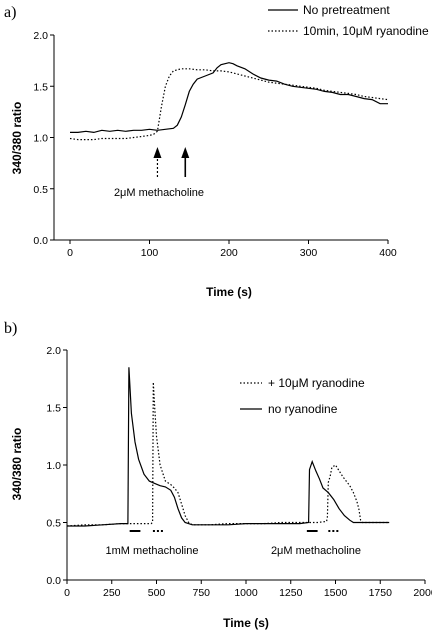 The width and height of the screenshot is (432, 640). Describe the element at coordinates (229, 98) in the screenshot. I see `panel-a-series-line-solid` at that location.